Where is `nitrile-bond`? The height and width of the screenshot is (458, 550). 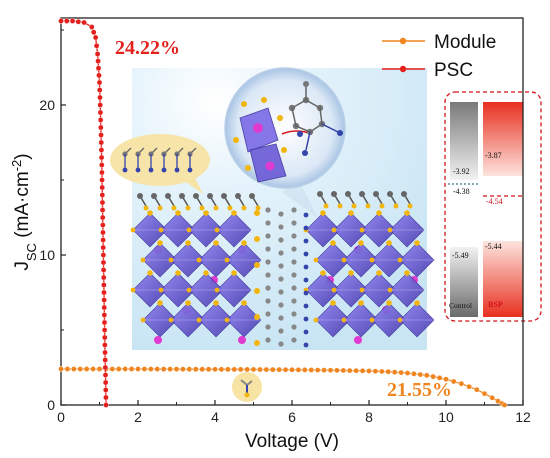 nitrile-bond is located at coordinates (330, 128).